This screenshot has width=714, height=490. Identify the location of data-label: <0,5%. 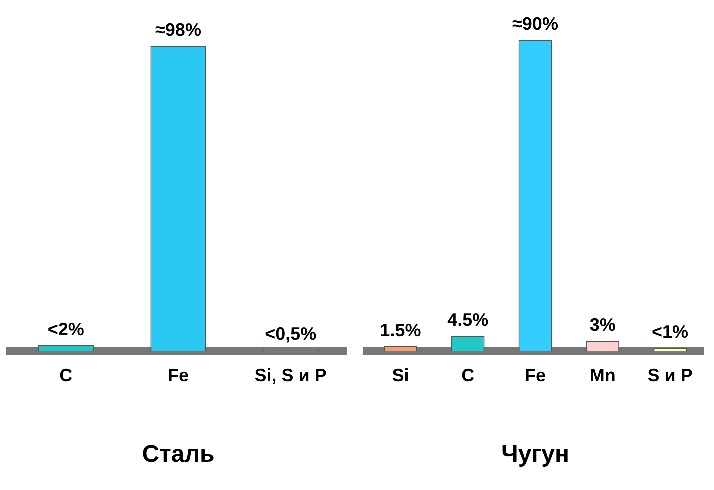
(291, 334).